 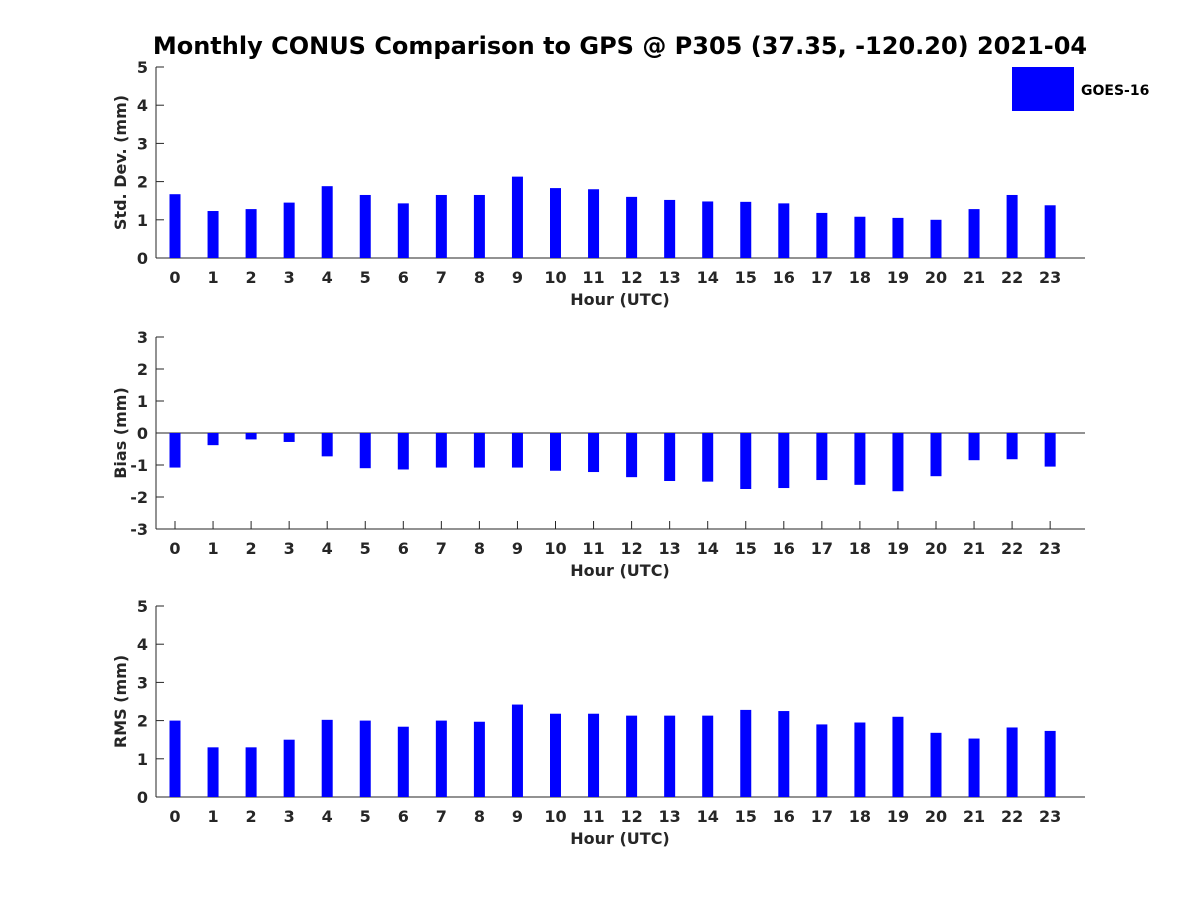 What do you see at coordinates (365, 548) in the screenshot?
I see `x-tick-label: 5` at bounding box center [365, 548].